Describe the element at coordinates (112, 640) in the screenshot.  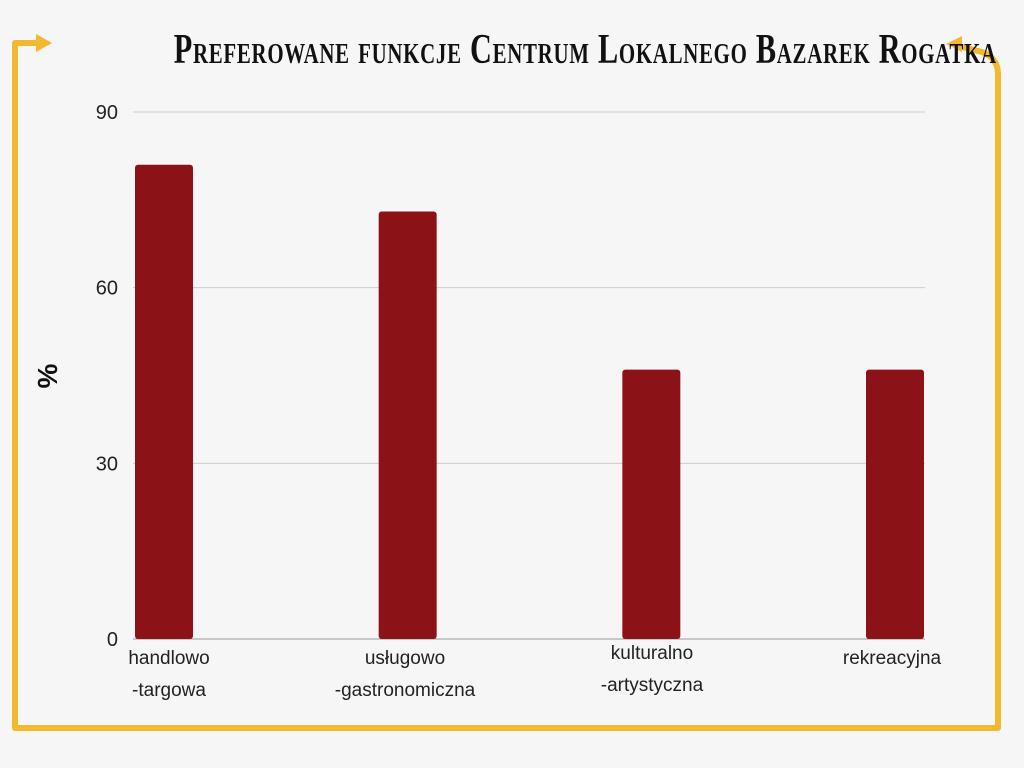
I see `y-tick-label: 0` at that location.